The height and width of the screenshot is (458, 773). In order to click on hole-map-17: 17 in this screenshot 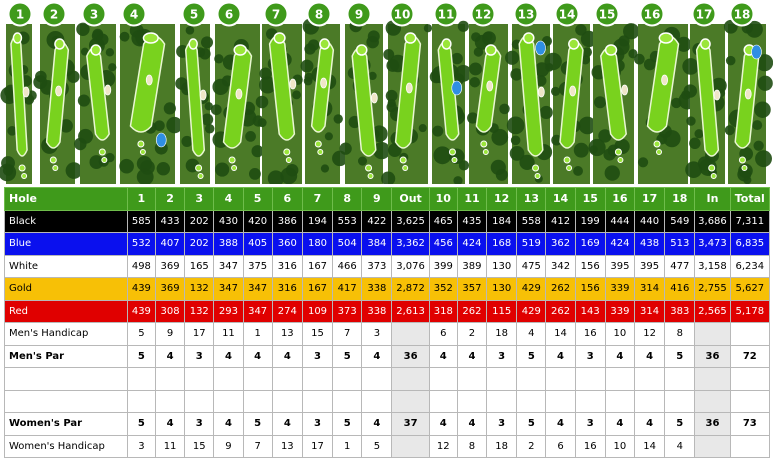, I will do `click(704, 93)`.